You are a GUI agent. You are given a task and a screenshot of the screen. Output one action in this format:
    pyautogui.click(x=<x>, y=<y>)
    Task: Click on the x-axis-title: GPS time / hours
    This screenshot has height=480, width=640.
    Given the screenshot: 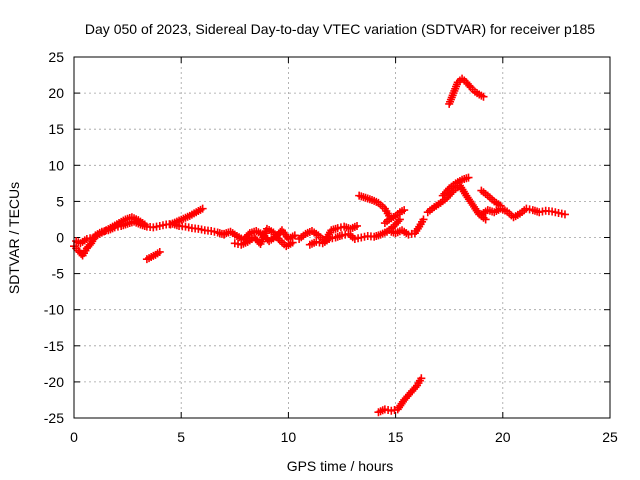 What is the action you would take?
    pyautogui.click(x=340, y=466)
    